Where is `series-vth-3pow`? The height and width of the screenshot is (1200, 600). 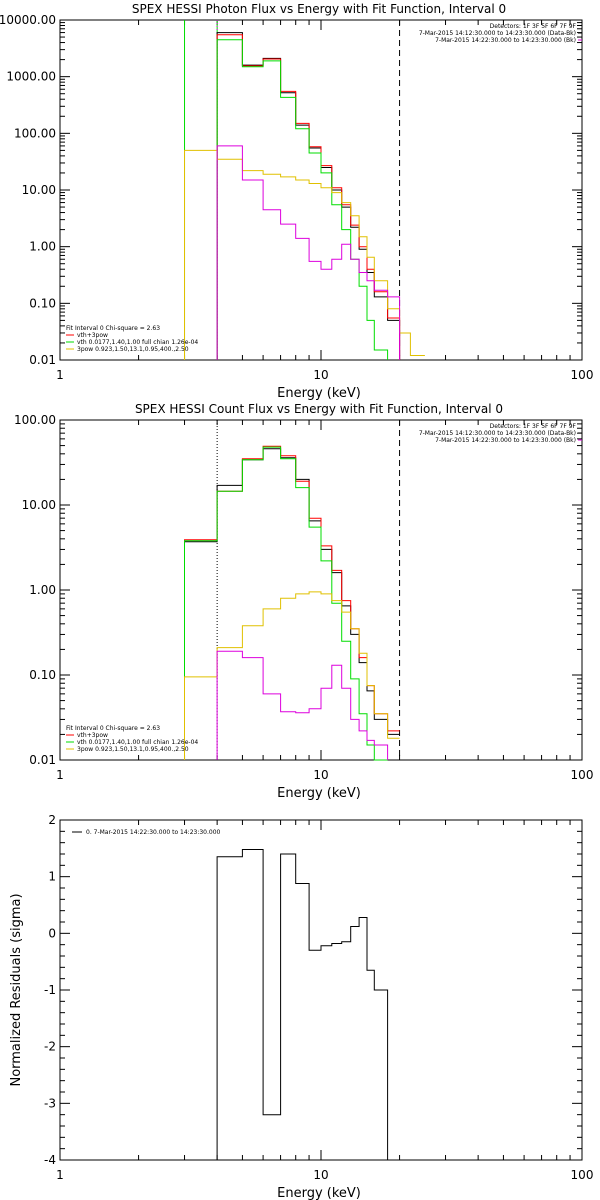
series-vth-3pow is located at coordinates (308, 197).